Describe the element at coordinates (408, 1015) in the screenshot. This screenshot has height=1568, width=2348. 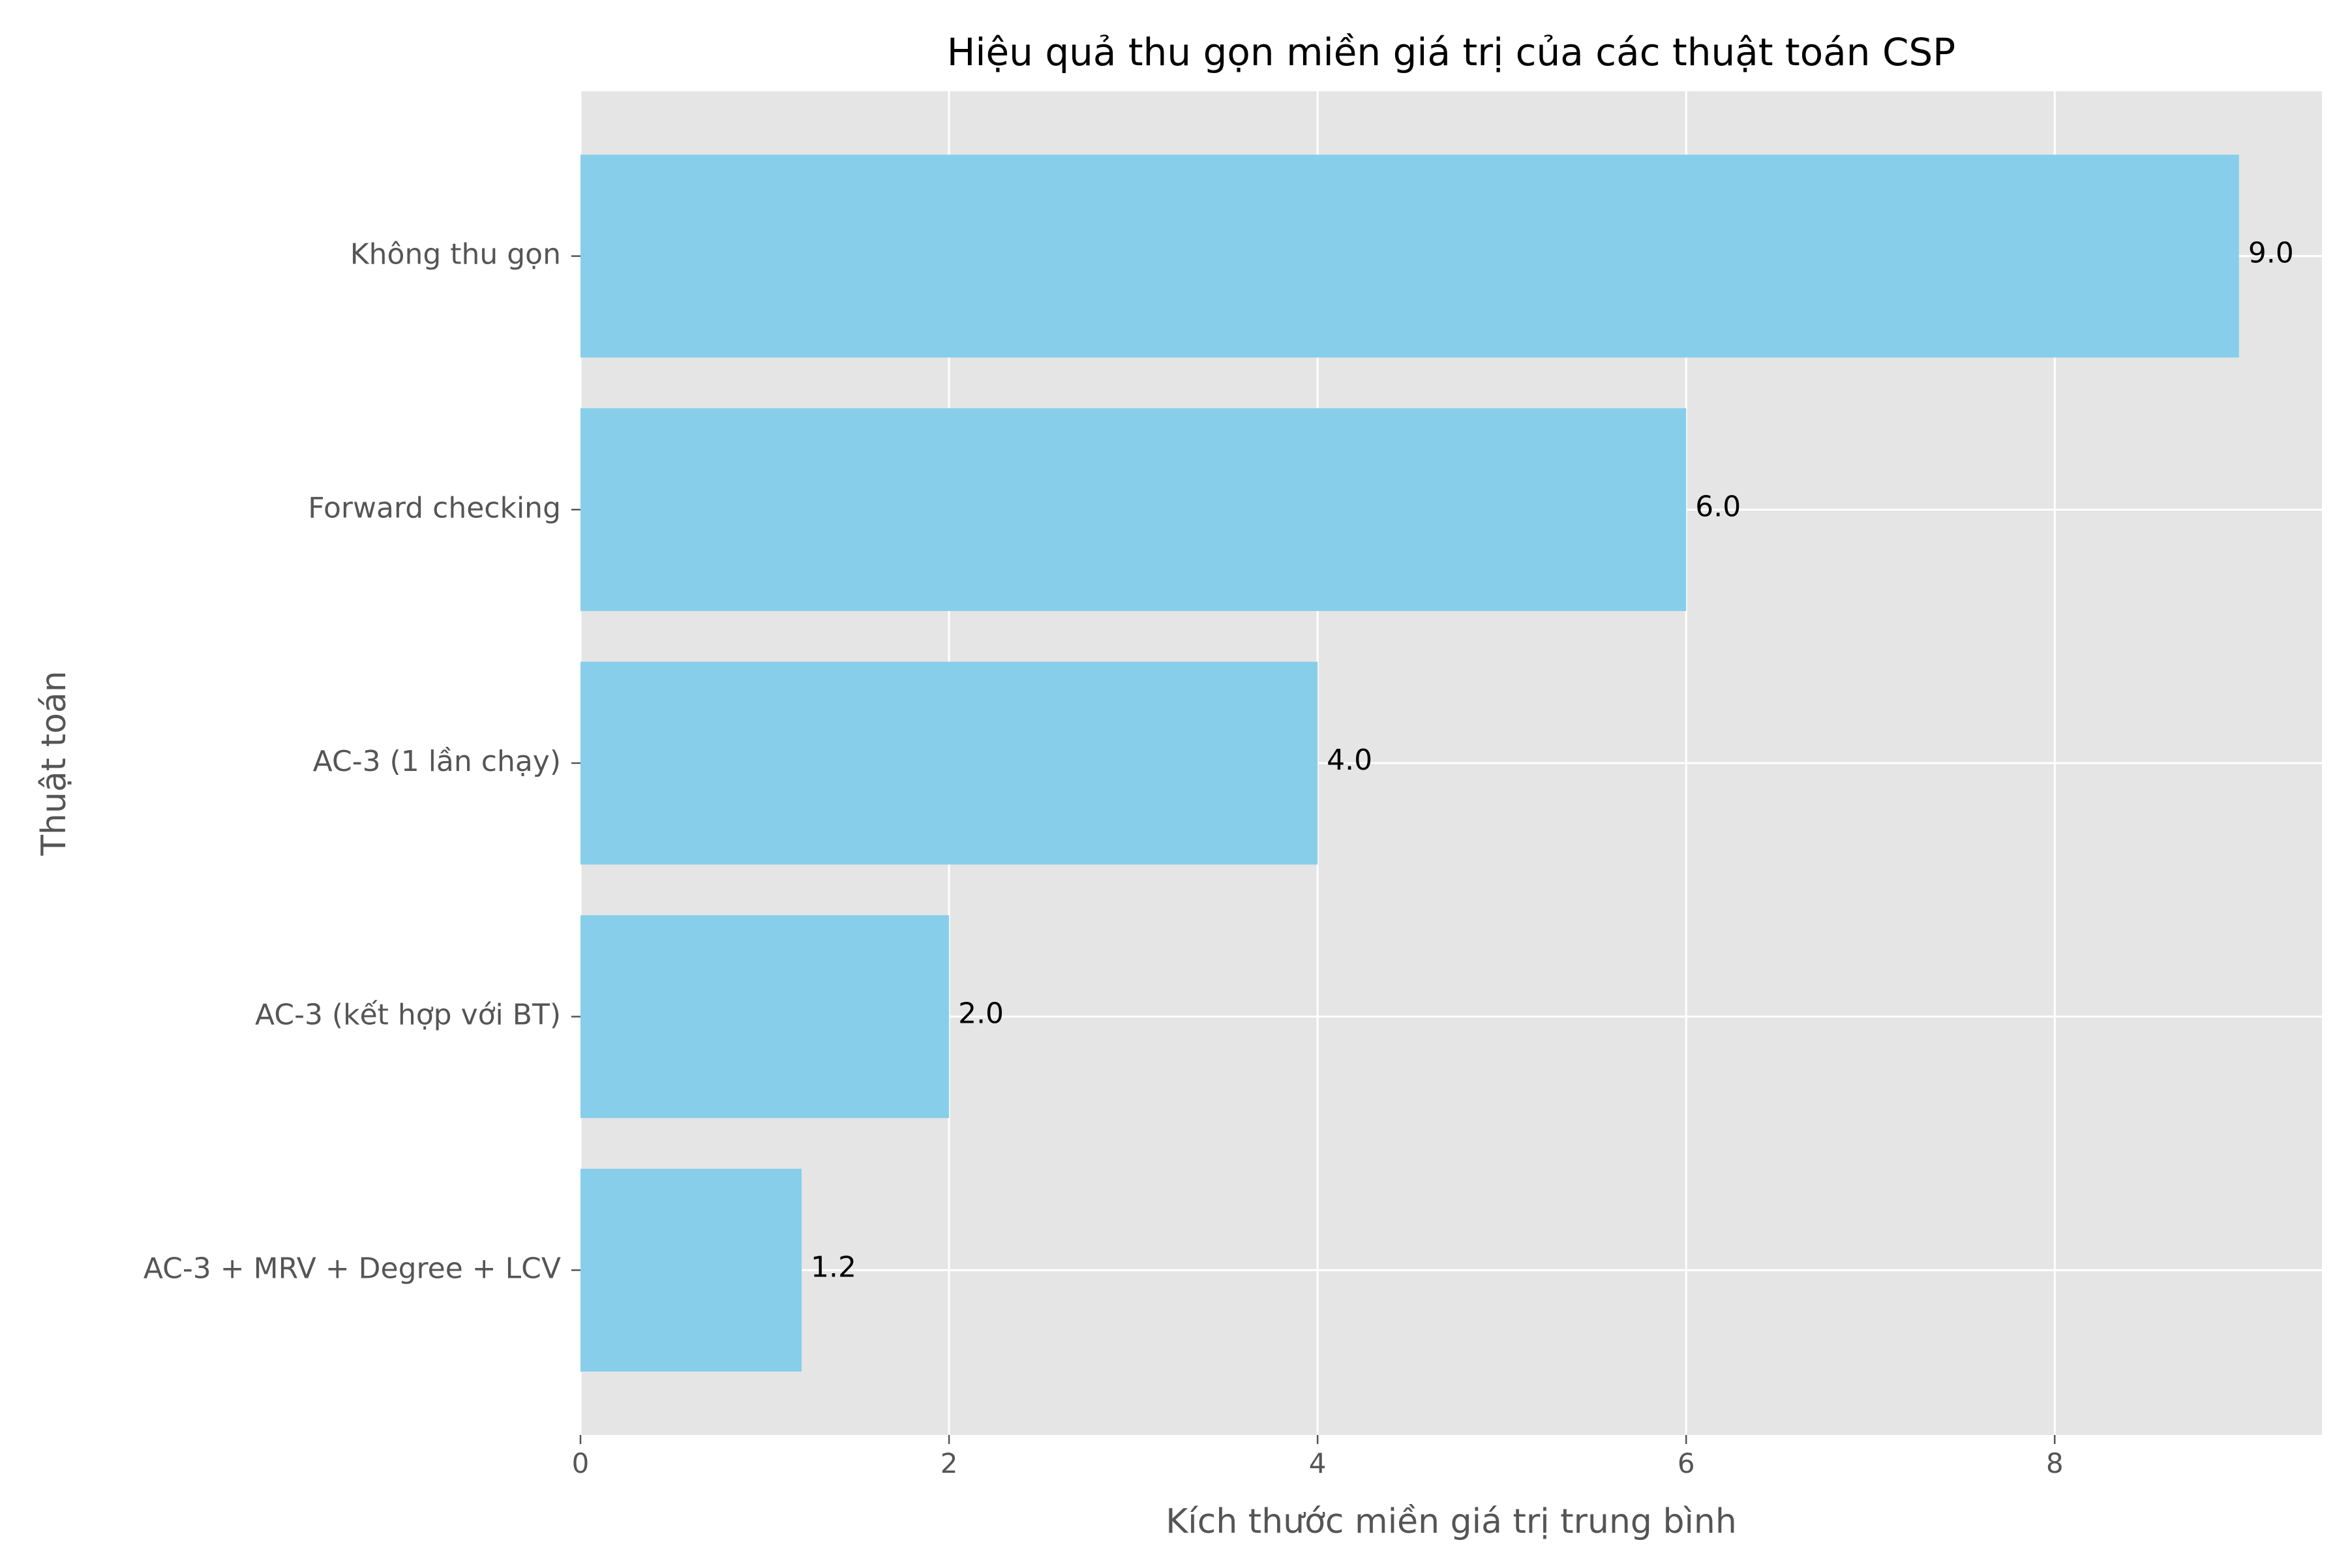
I see `y-tick-label: AC-3 (kết hợp với BT)` at that location.